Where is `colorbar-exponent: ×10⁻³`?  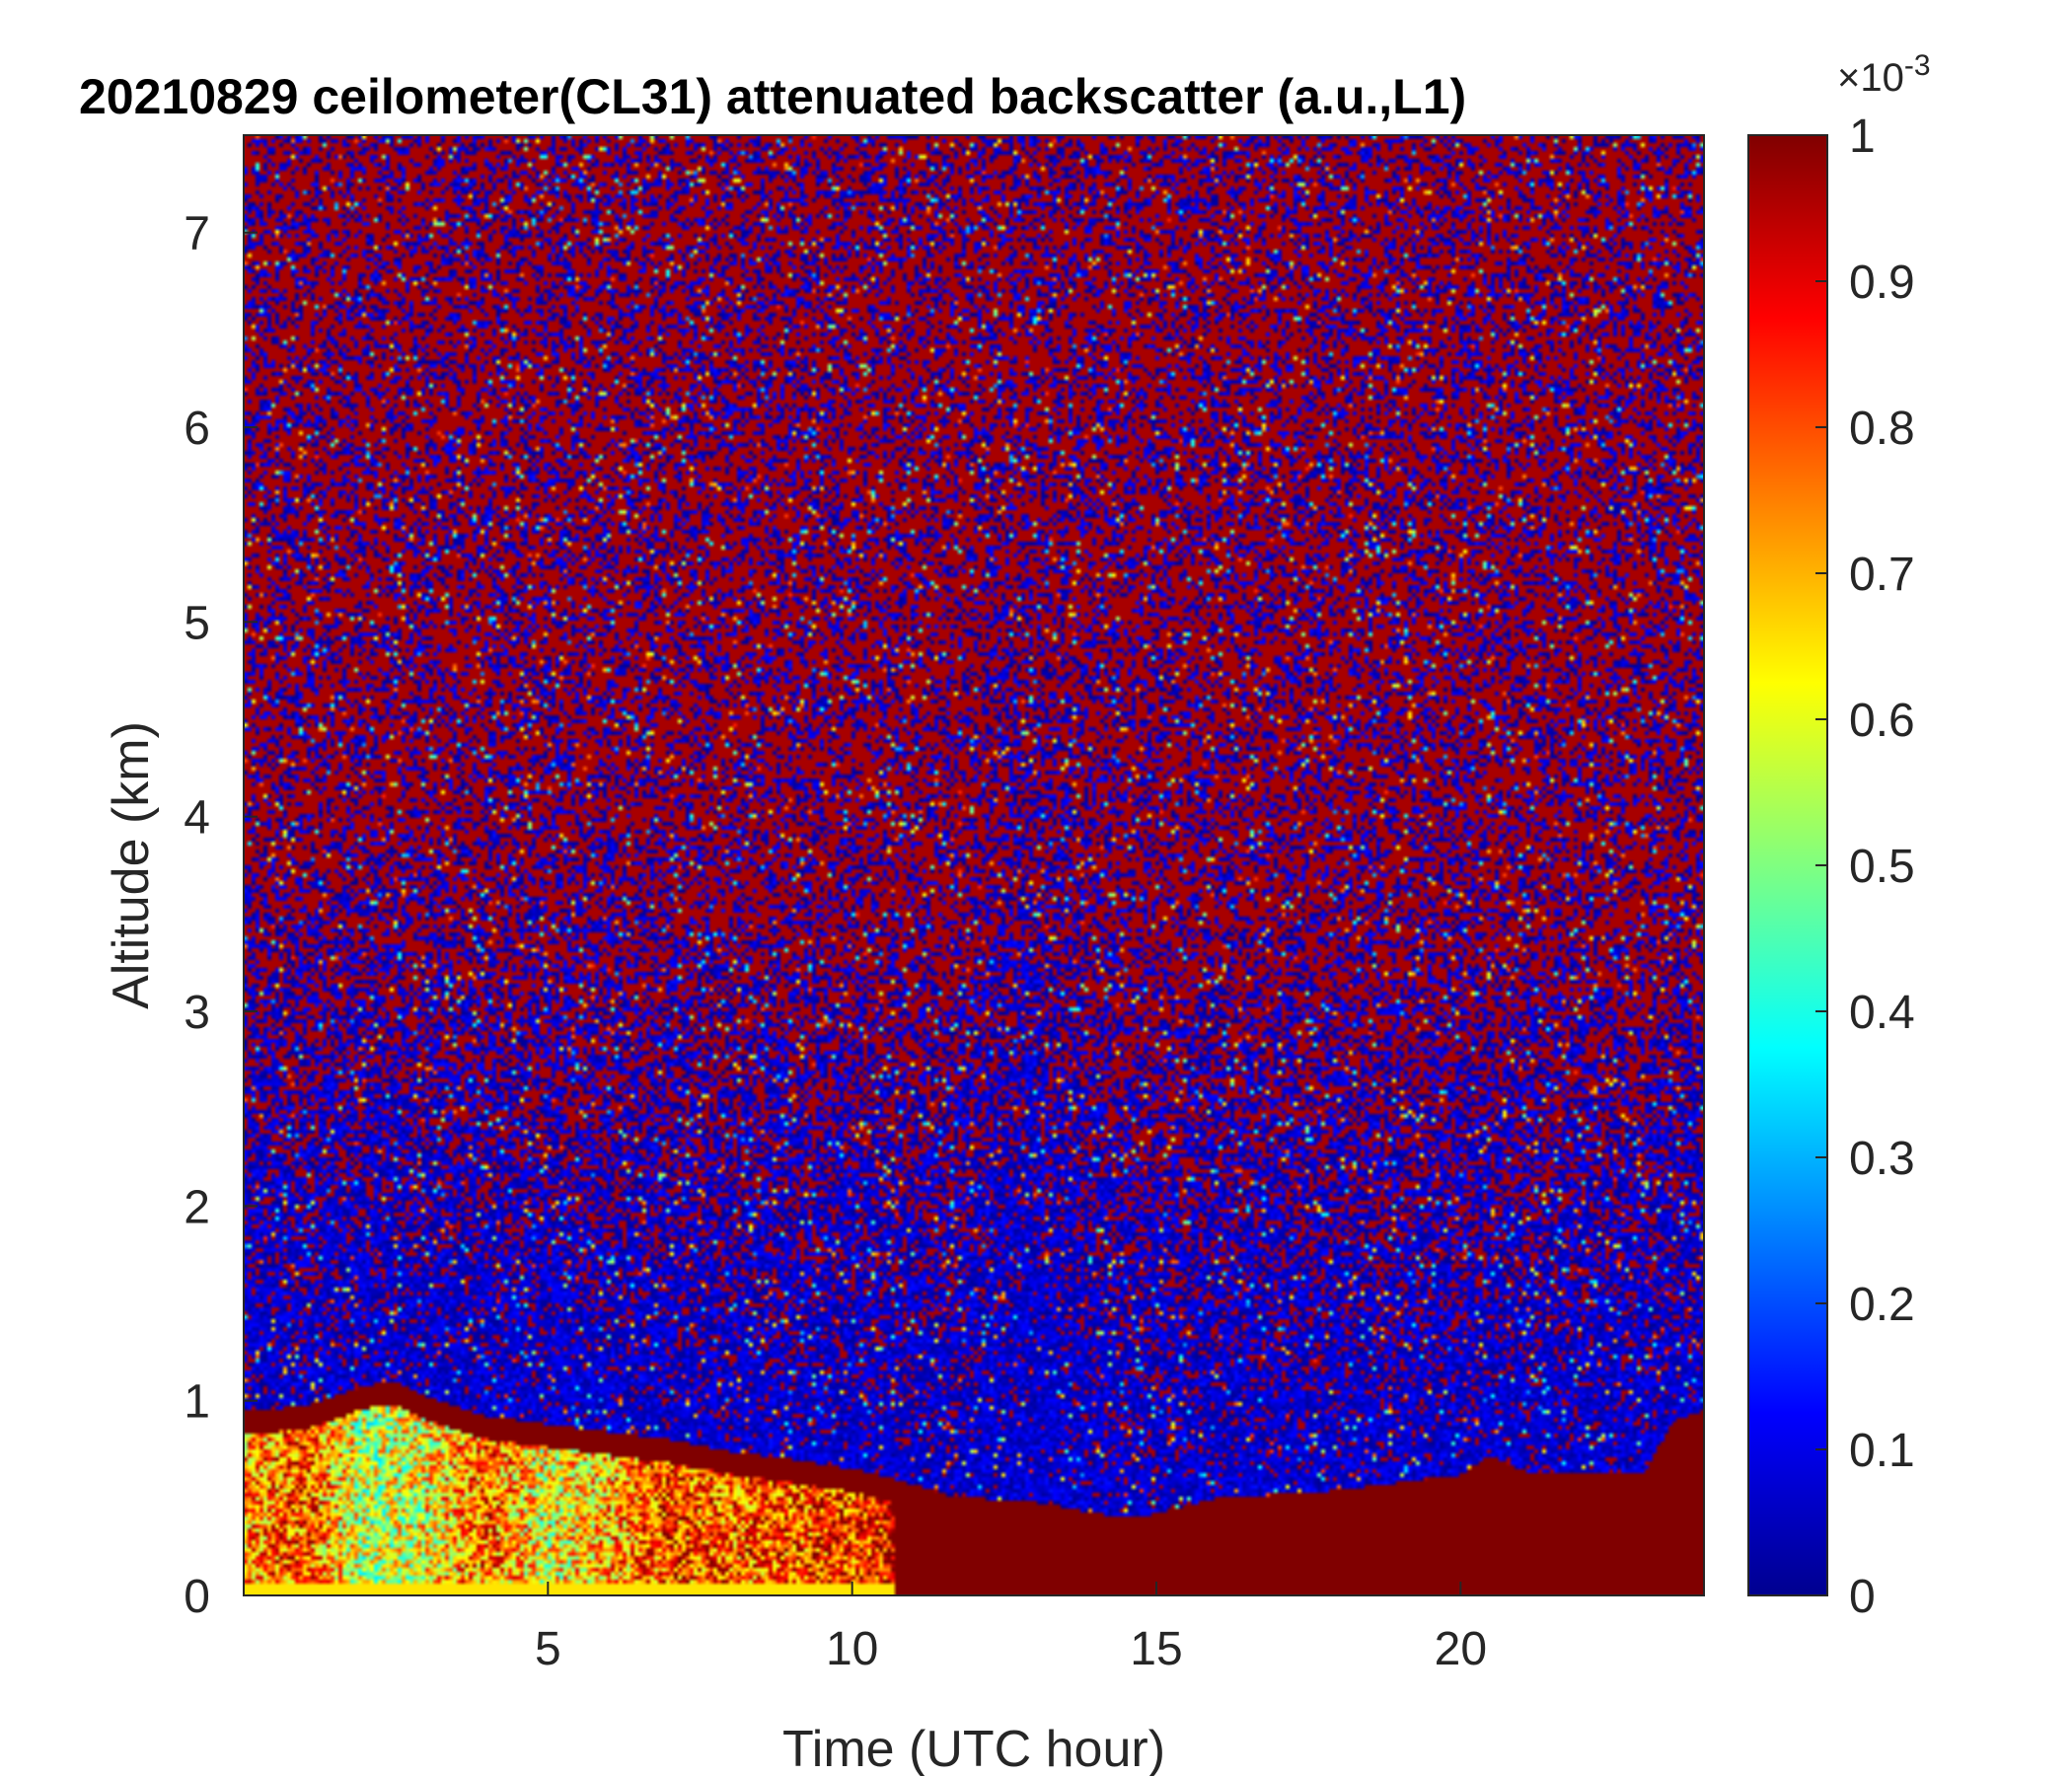
colorbar-exponent: ×10⁻³ is located at coordinates (1884, 74).